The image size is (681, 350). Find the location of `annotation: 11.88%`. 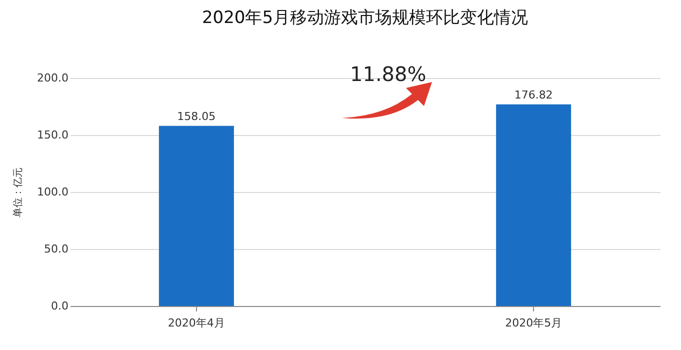

annotation: 11.88% is located at coordinates (388, 74).